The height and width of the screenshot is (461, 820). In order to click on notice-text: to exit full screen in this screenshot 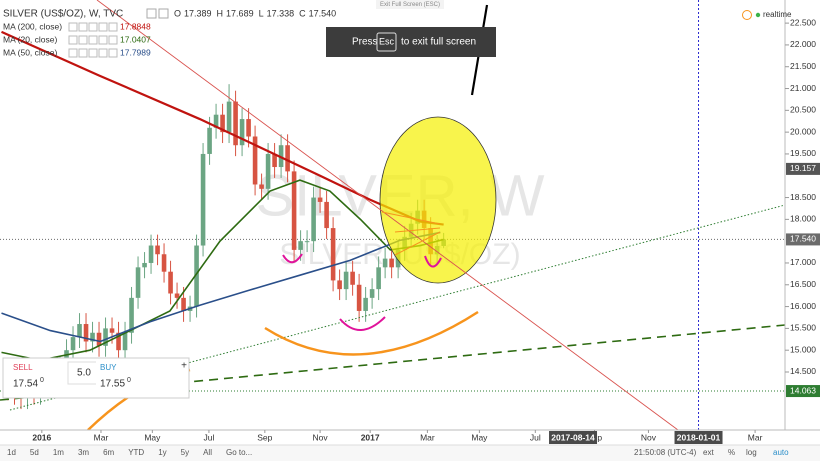, I will do `click(438, 42)`.